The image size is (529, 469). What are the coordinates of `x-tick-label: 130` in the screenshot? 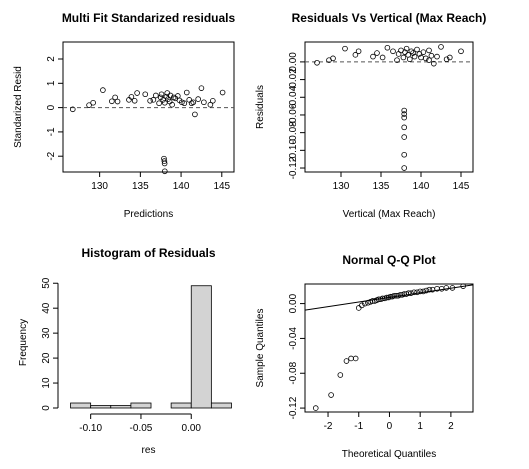 It's located at (99, 186).